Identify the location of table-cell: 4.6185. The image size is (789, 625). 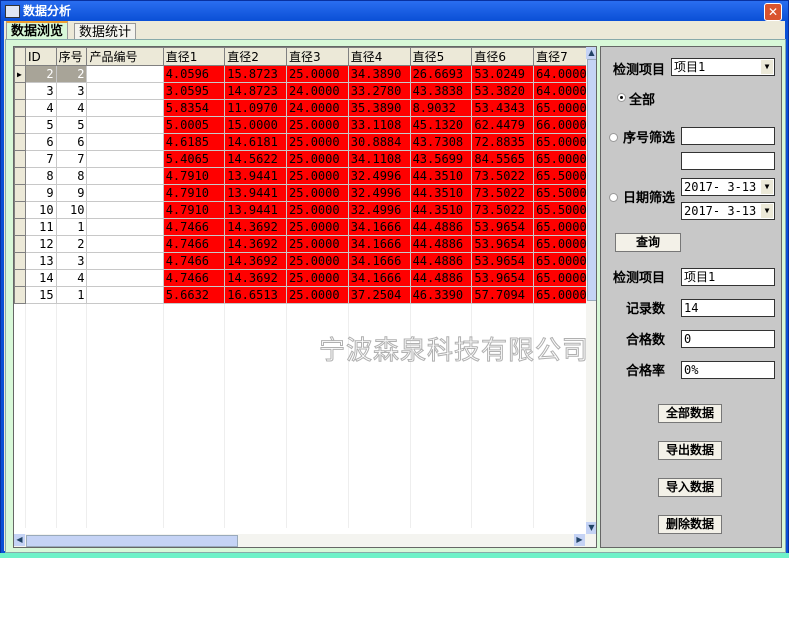
(194, 142).